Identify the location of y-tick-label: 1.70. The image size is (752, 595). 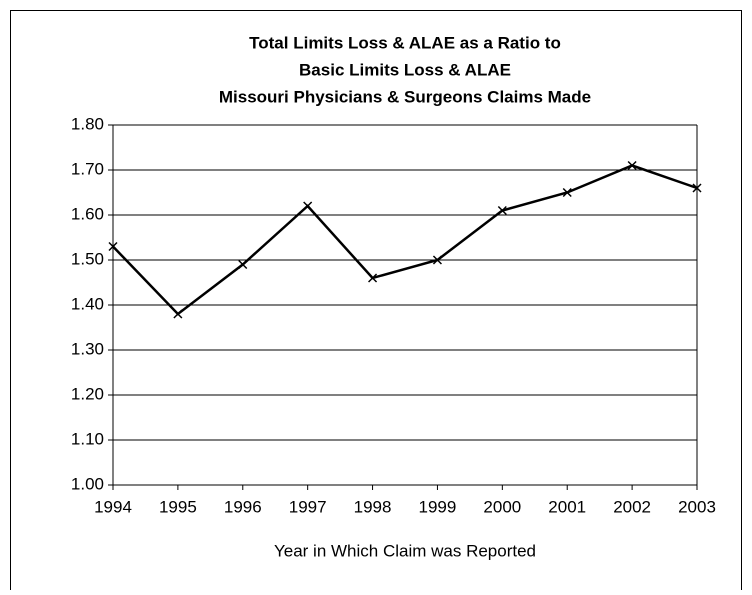
(87, 168).